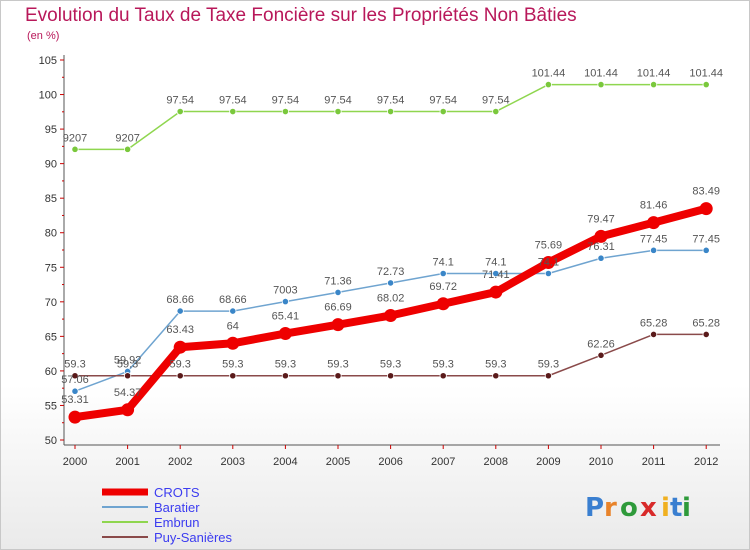  I want to click on x-tick-label: 2001, so click(127, 462).